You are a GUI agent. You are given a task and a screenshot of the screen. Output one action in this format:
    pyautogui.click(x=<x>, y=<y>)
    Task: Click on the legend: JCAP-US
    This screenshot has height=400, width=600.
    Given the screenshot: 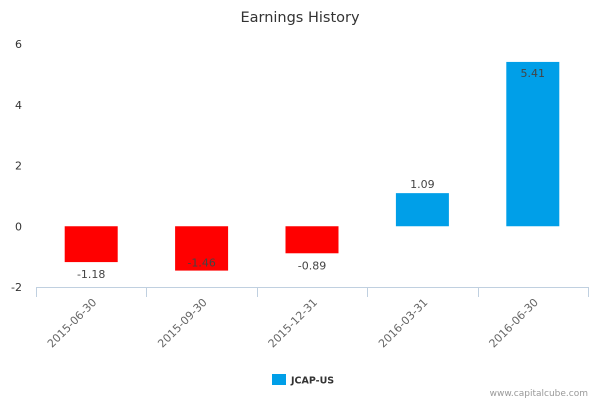 What is the action you would take?
    pyautogui.click(x=303, y=380)
    